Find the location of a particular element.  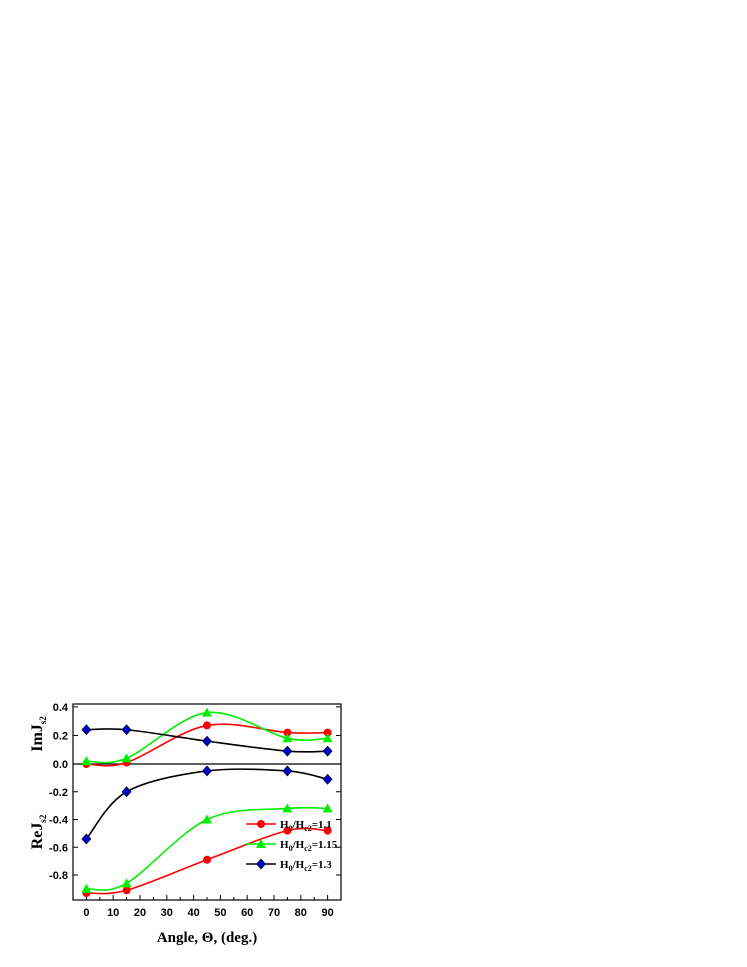

x-tick-label: 40 is located at coordinates (193, 913).